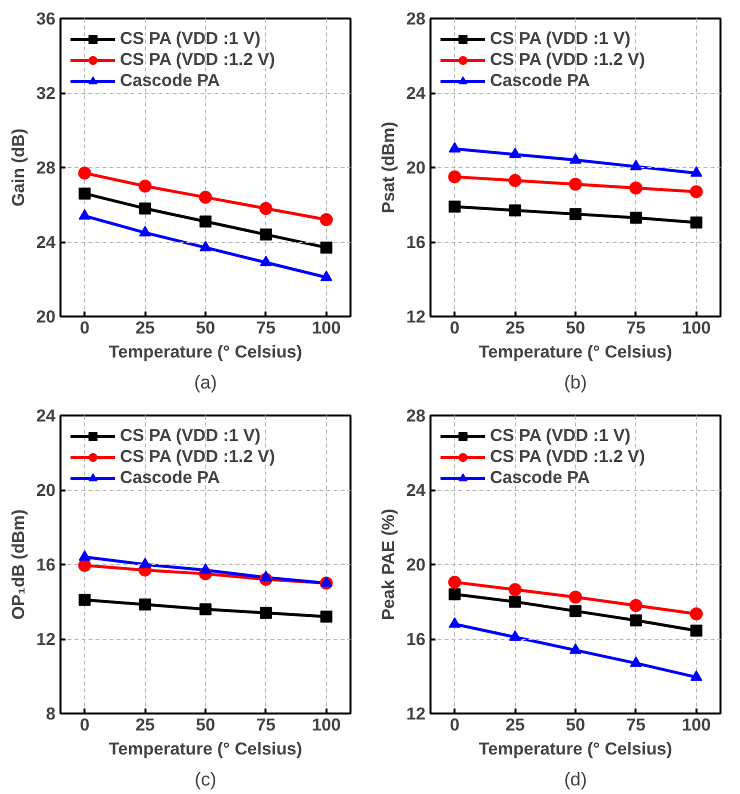 The height and width of the screenshot is (794, 740). Describe the element at coordinates (18, 564) in the screenshot. I see `y-axis-title: OP₁dB (dBm)` at that location.